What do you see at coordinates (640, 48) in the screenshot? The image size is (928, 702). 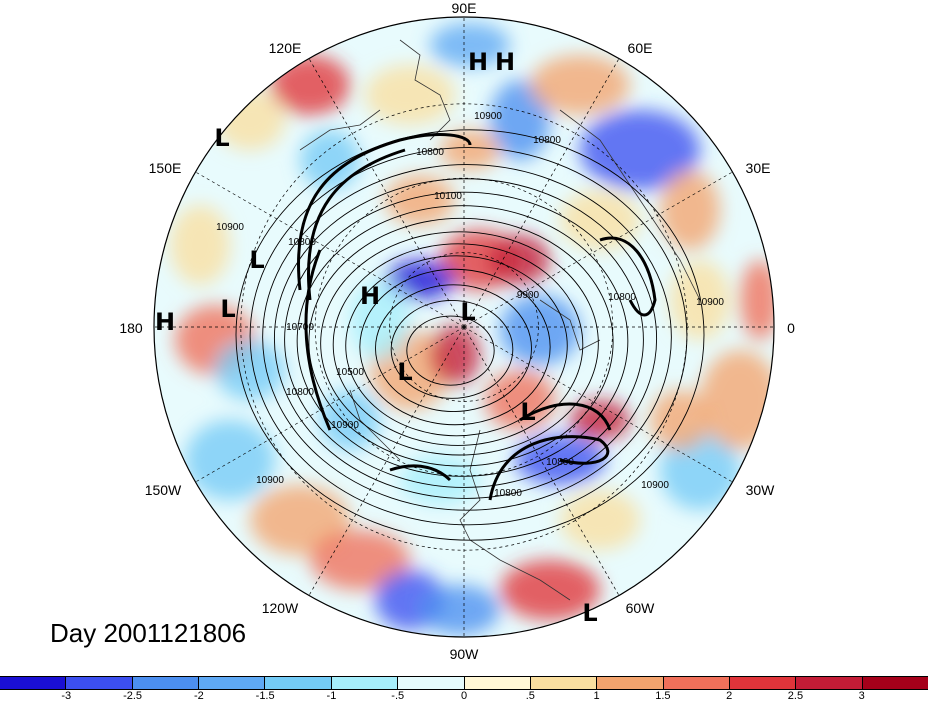 I see `longitude-label: 60E` at bounding box center [640, 48].